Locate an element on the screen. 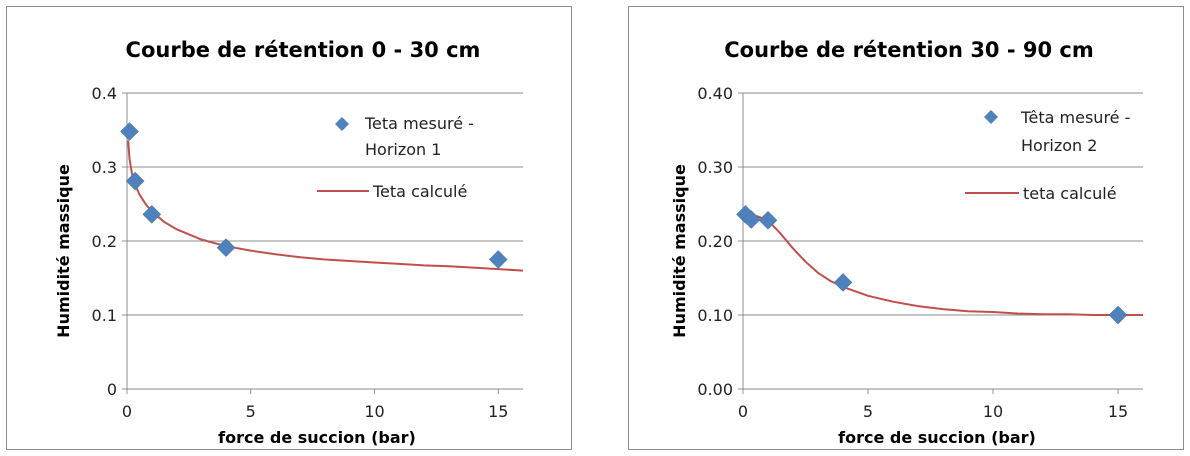 This screenshot has width=1190, height=456. y-tick-label: 0.3 is located at coordinates (104, 167).